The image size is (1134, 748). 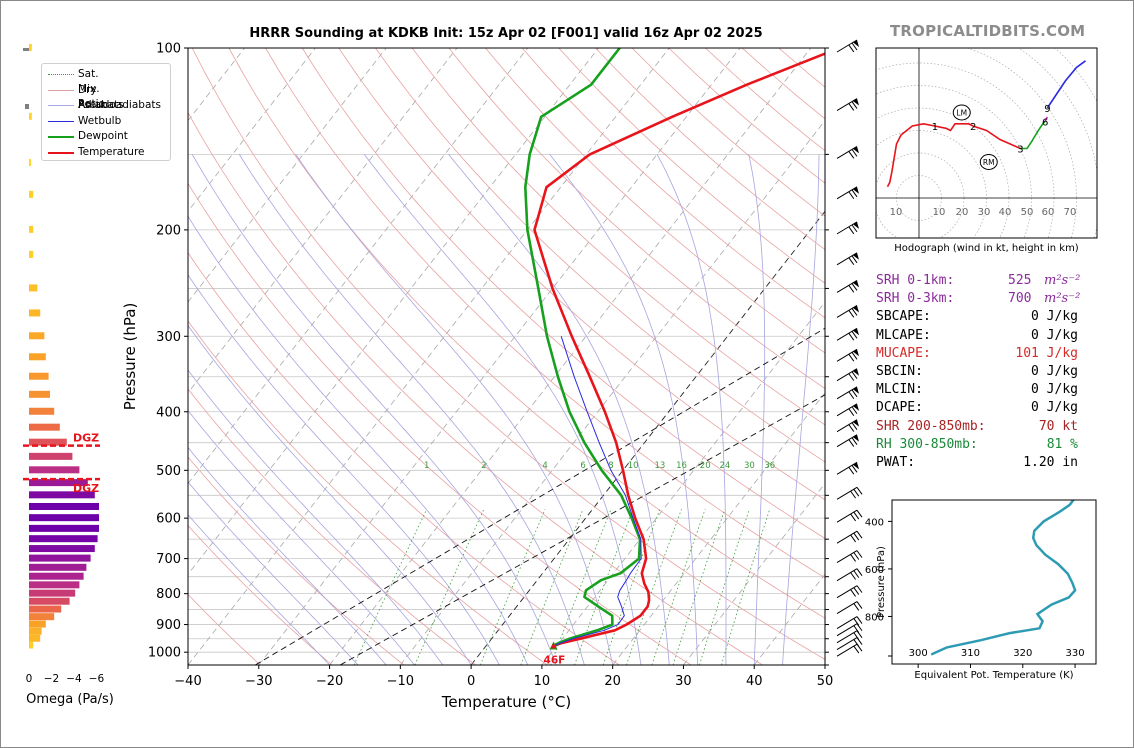 I want to click on theta-y-tick-label: 600, so click(x=874, y=570).